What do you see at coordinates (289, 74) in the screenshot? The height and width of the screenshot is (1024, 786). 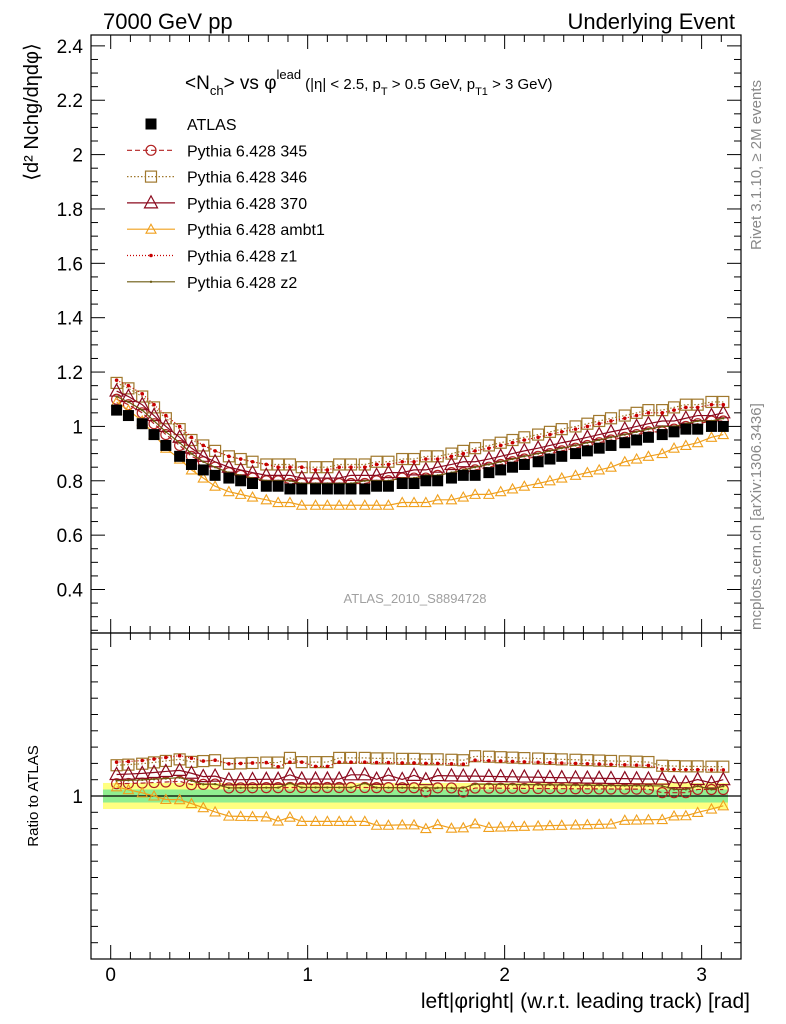 I see `title-vs-sup: lead` at bounding box center [289, 74].